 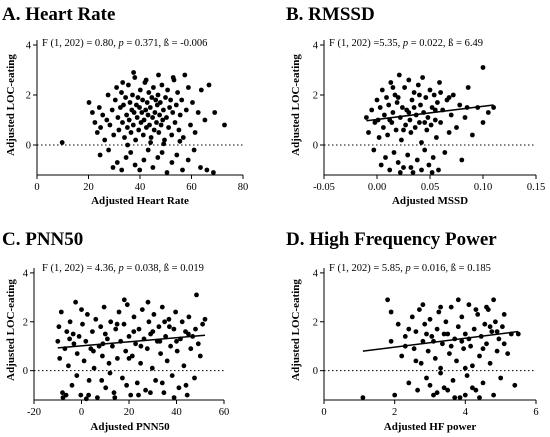 I want to click on panel-a-points, so click(x=143, y=122).